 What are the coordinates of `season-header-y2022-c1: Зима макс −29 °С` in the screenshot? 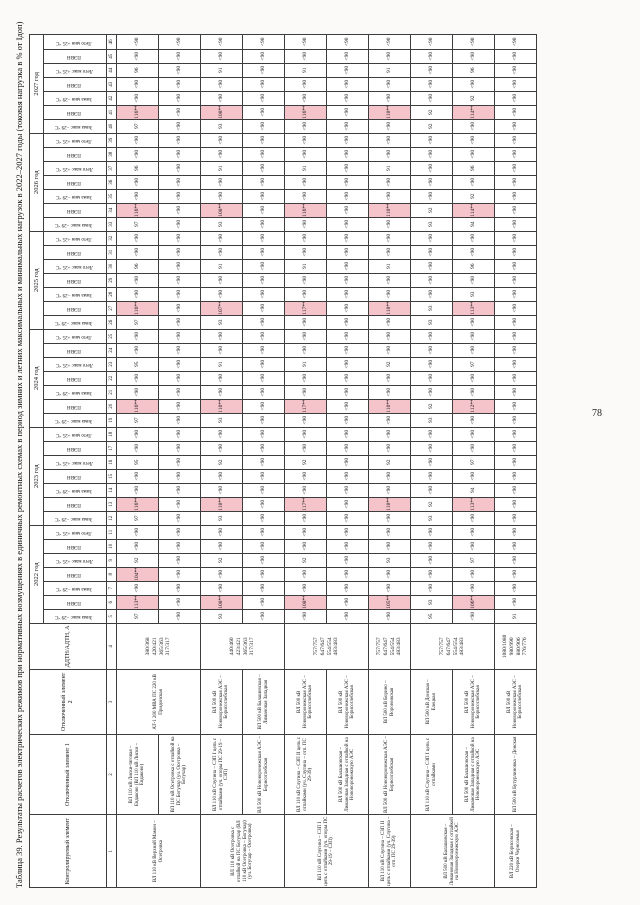 It's located at (75, 616).